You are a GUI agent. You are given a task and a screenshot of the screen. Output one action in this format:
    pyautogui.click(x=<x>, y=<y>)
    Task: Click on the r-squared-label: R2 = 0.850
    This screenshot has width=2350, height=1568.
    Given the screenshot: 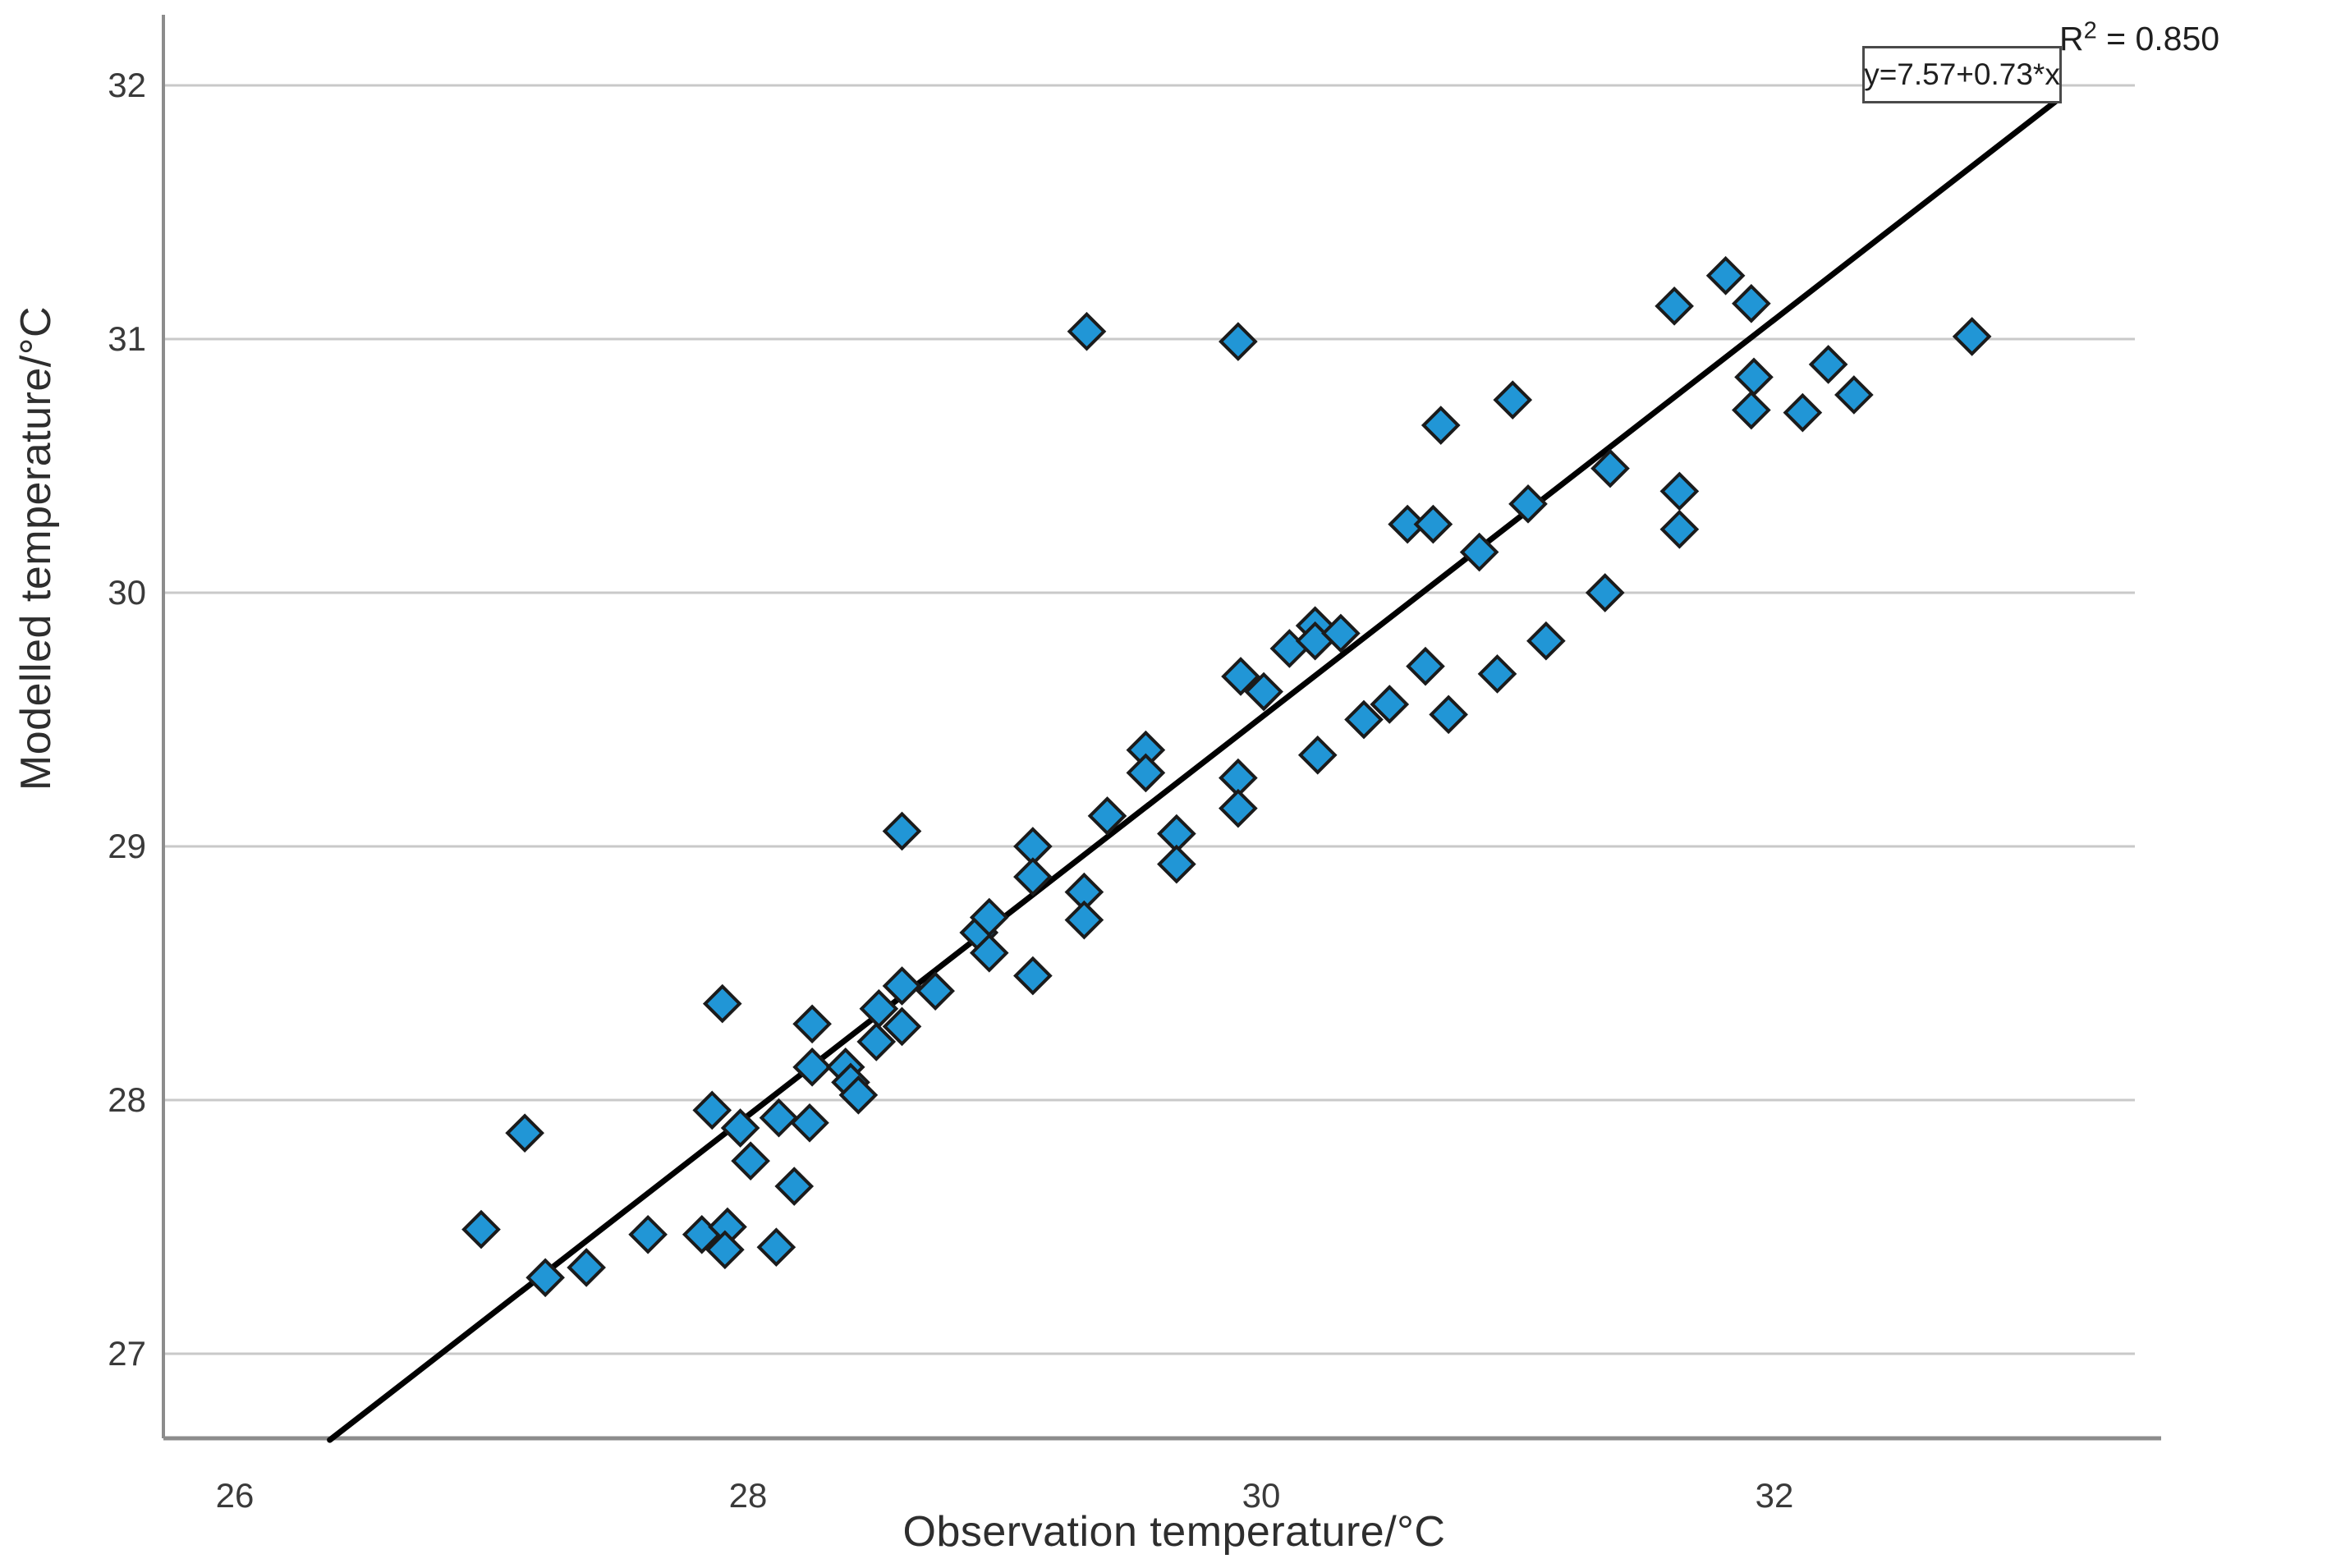 What is the action you would take?
    pyautogui.click(x=2139, y=37)
    